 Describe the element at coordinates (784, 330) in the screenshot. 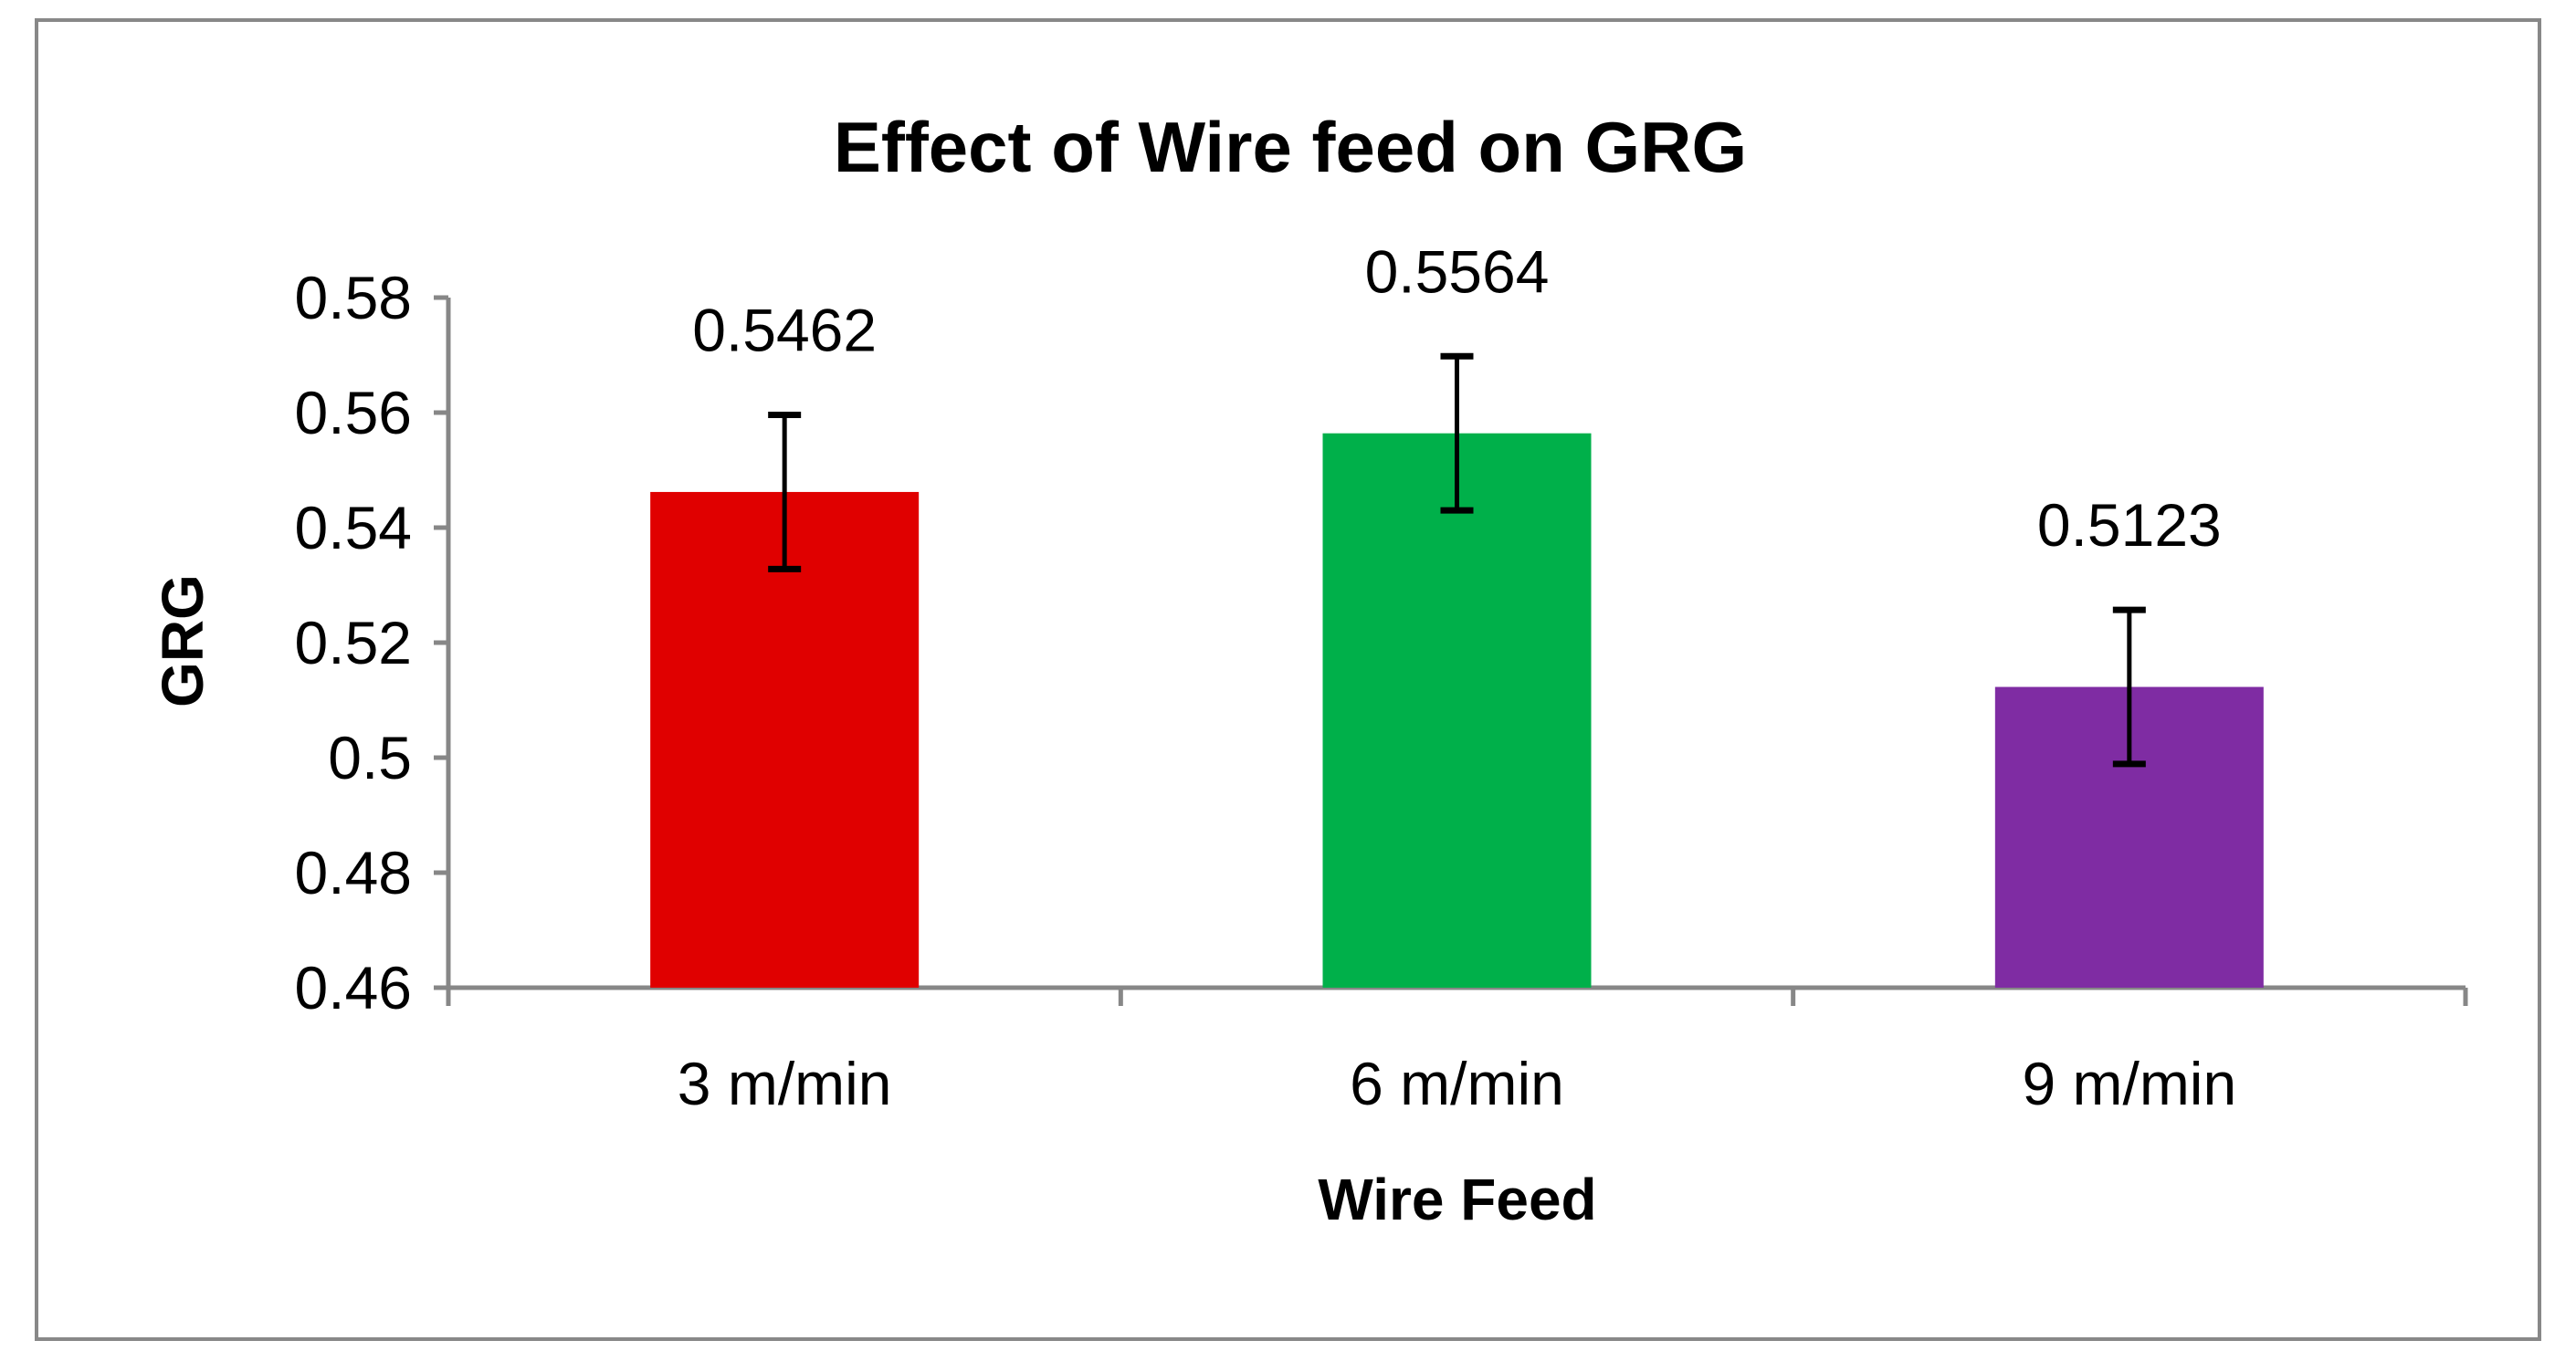

I see `data-label: 0.5462` at that location.